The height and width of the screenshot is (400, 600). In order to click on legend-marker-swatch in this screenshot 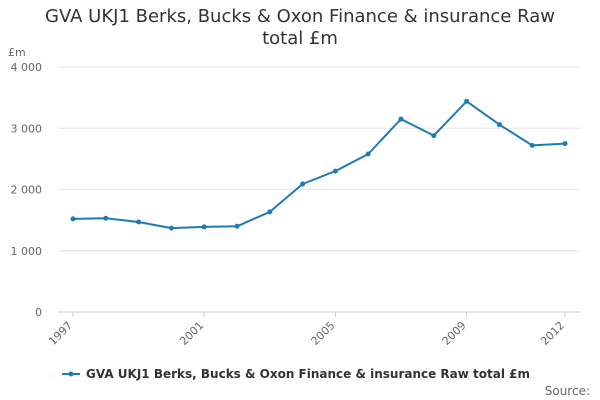, I will do `click(71, 374)`.